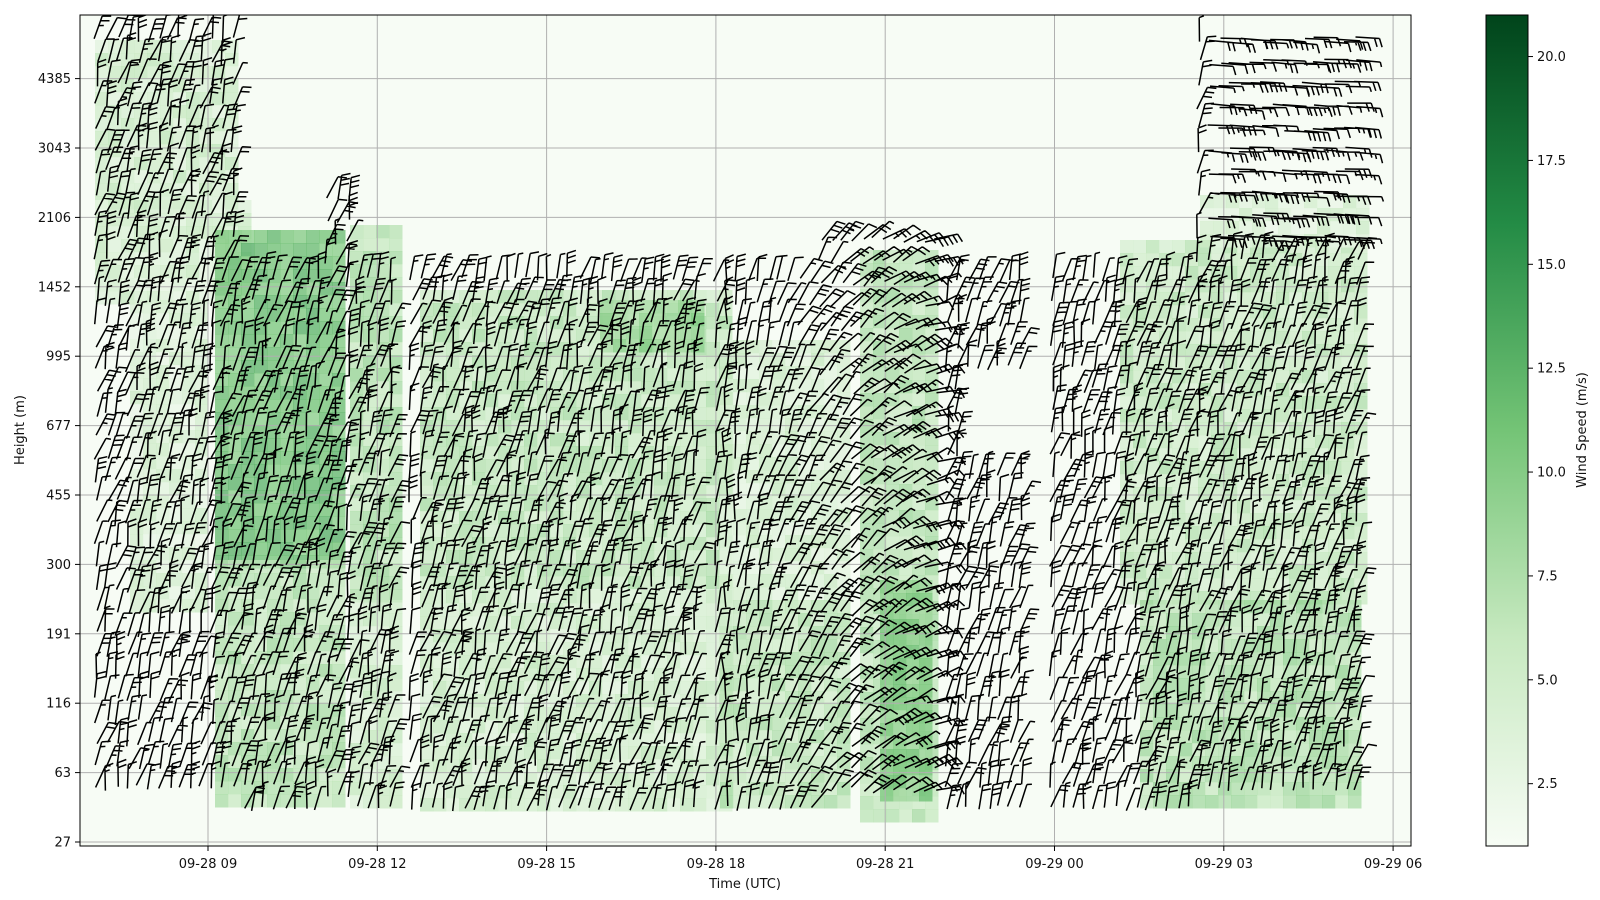  Describe the element at coordinates (1054, 864) in the screenshot. I see `x-tick-label: 09-29 00` at that location.